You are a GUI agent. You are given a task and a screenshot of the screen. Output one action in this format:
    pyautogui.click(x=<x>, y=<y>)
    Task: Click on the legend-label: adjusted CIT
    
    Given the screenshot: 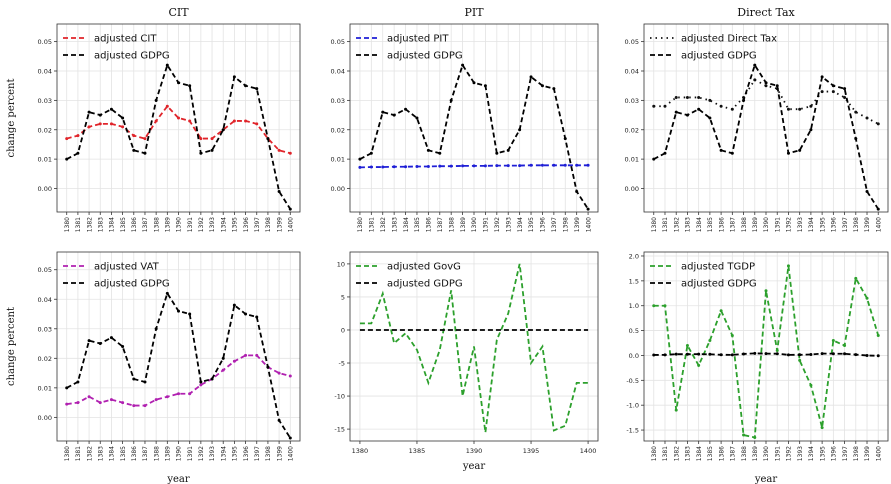 What is the action you would take?
    pyautogui.click(x=125, y=39)
    